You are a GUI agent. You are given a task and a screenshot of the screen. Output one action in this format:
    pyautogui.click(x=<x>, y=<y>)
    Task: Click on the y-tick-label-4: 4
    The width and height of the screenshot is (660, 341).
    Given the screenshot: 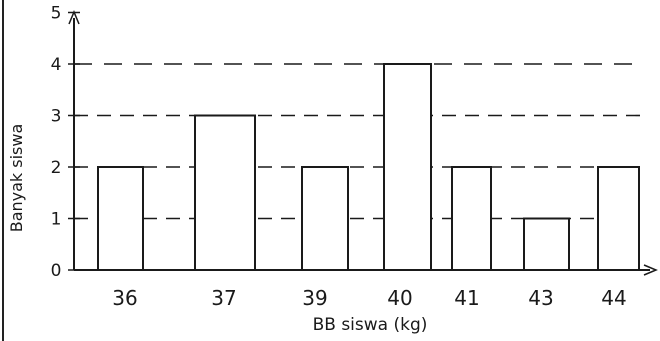 What is the action you would take?
    pyautogui.click(x=56, y=65)
    